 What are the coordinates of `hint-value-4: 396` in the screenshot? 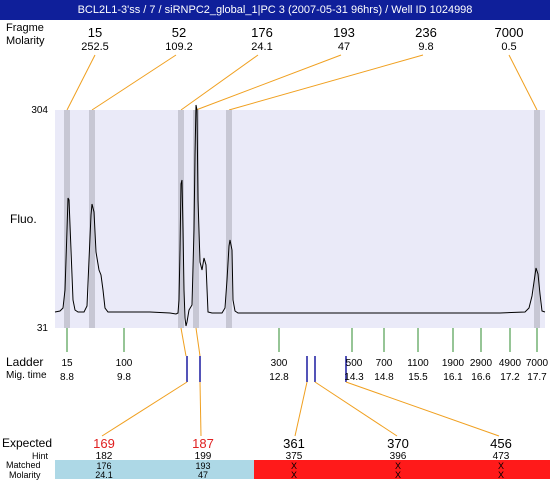 It's located at (398, 456).